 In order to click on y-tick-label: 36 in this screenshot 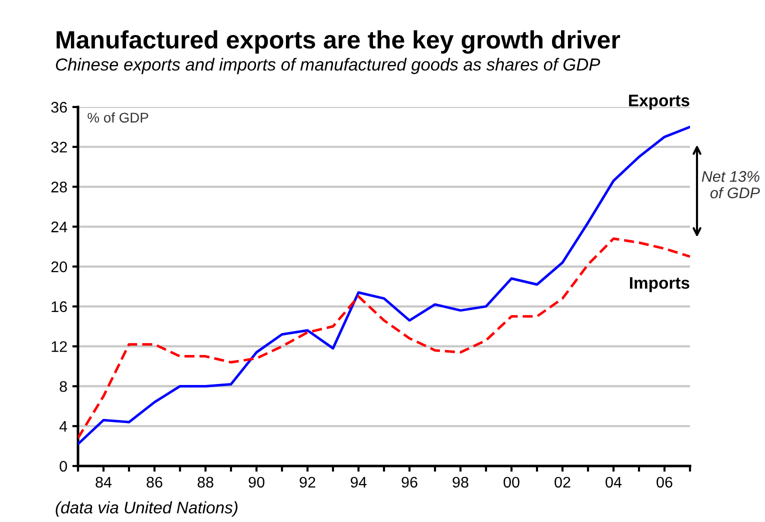, I will do `click(59, 107)`.